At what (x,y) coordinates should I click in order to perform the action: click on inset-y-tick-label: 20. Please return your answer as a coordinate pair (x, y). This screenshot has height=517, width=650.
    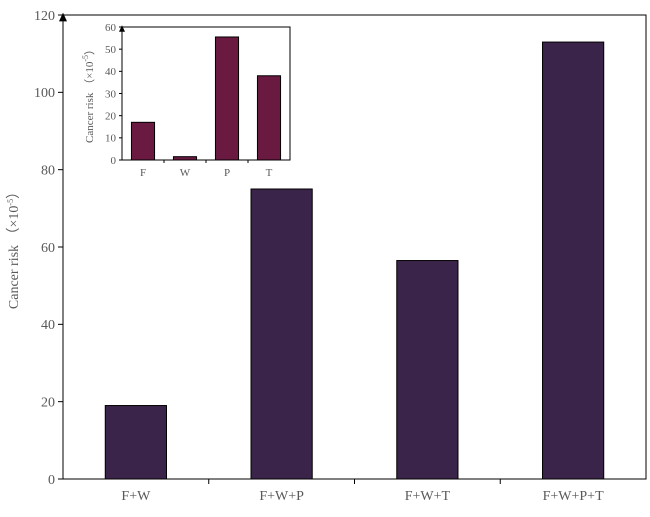
    Looking at the image, I should click on (111, 117).